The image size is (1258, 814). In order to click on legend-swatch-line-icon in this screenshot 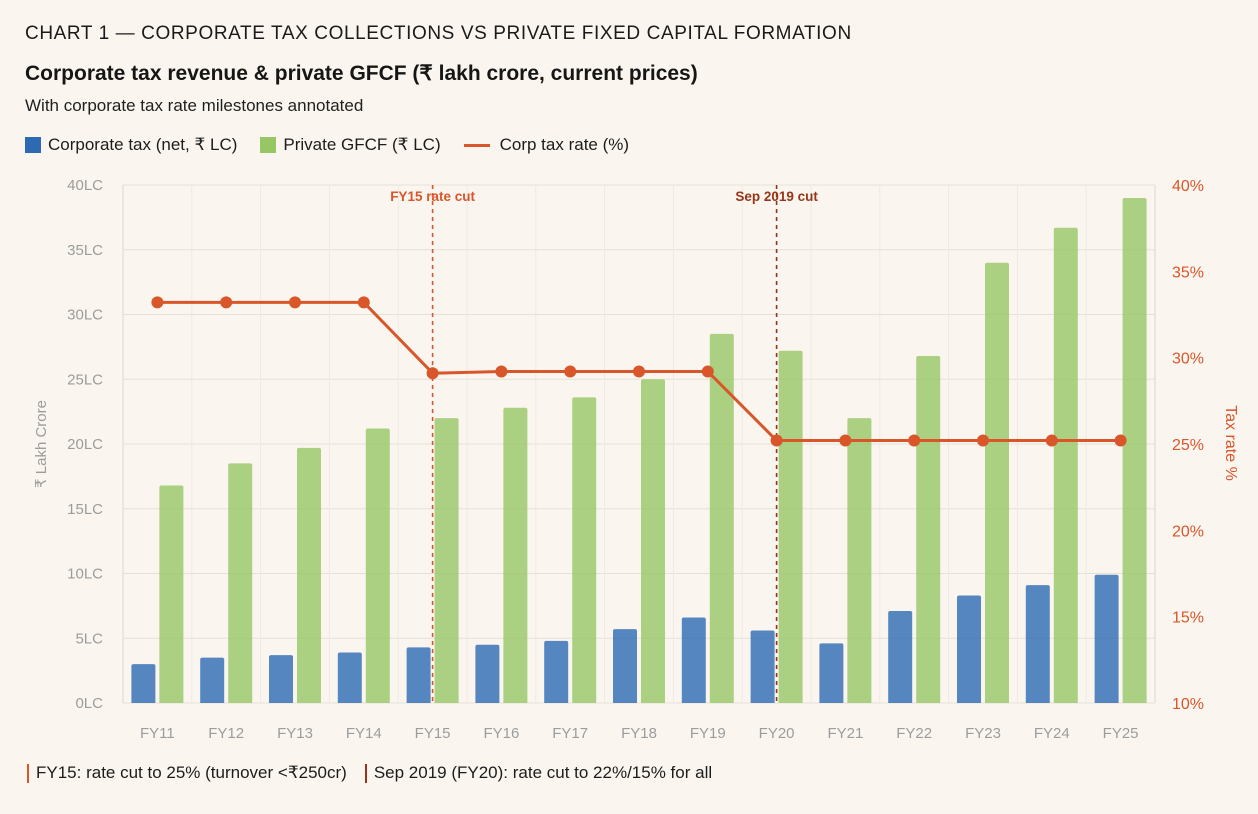, I will do `click(476, 145)`.